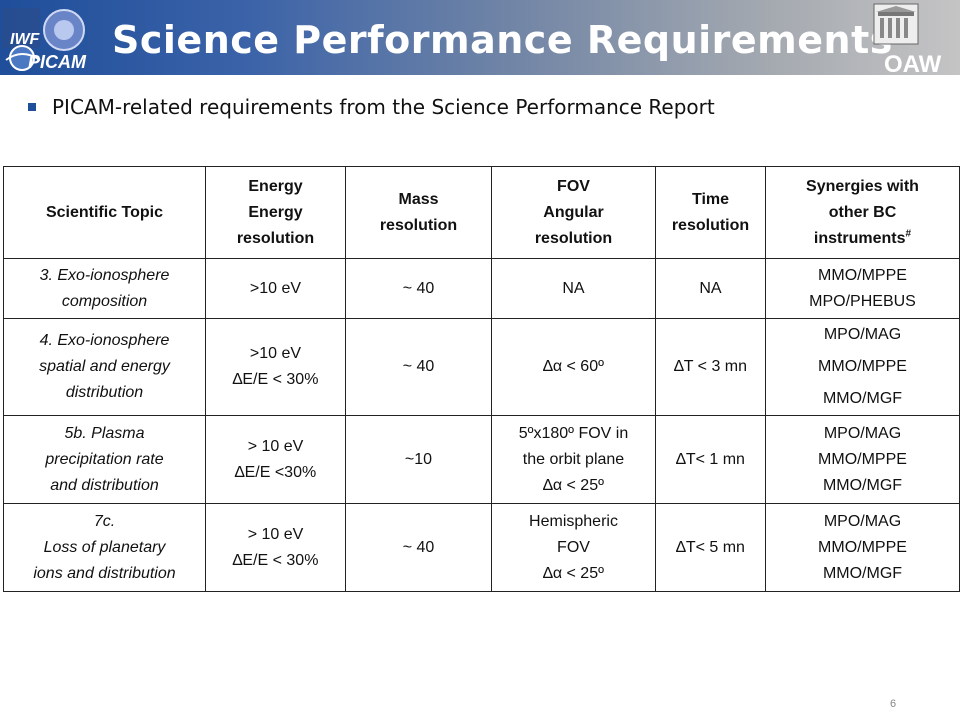 The width and height of the screenshot is (960, 720). I want to click on cell-time: ∆T< 5 mn, so click(710, 547).